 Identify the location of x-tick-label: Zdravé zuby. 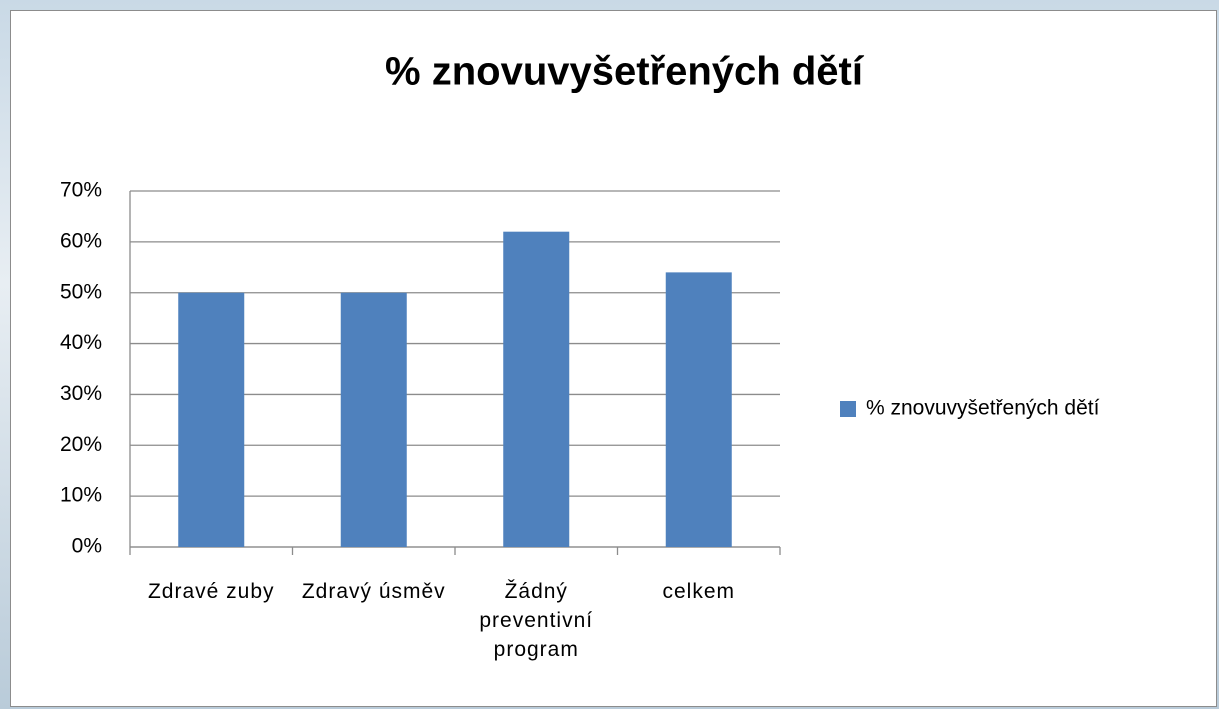
(211, 591).